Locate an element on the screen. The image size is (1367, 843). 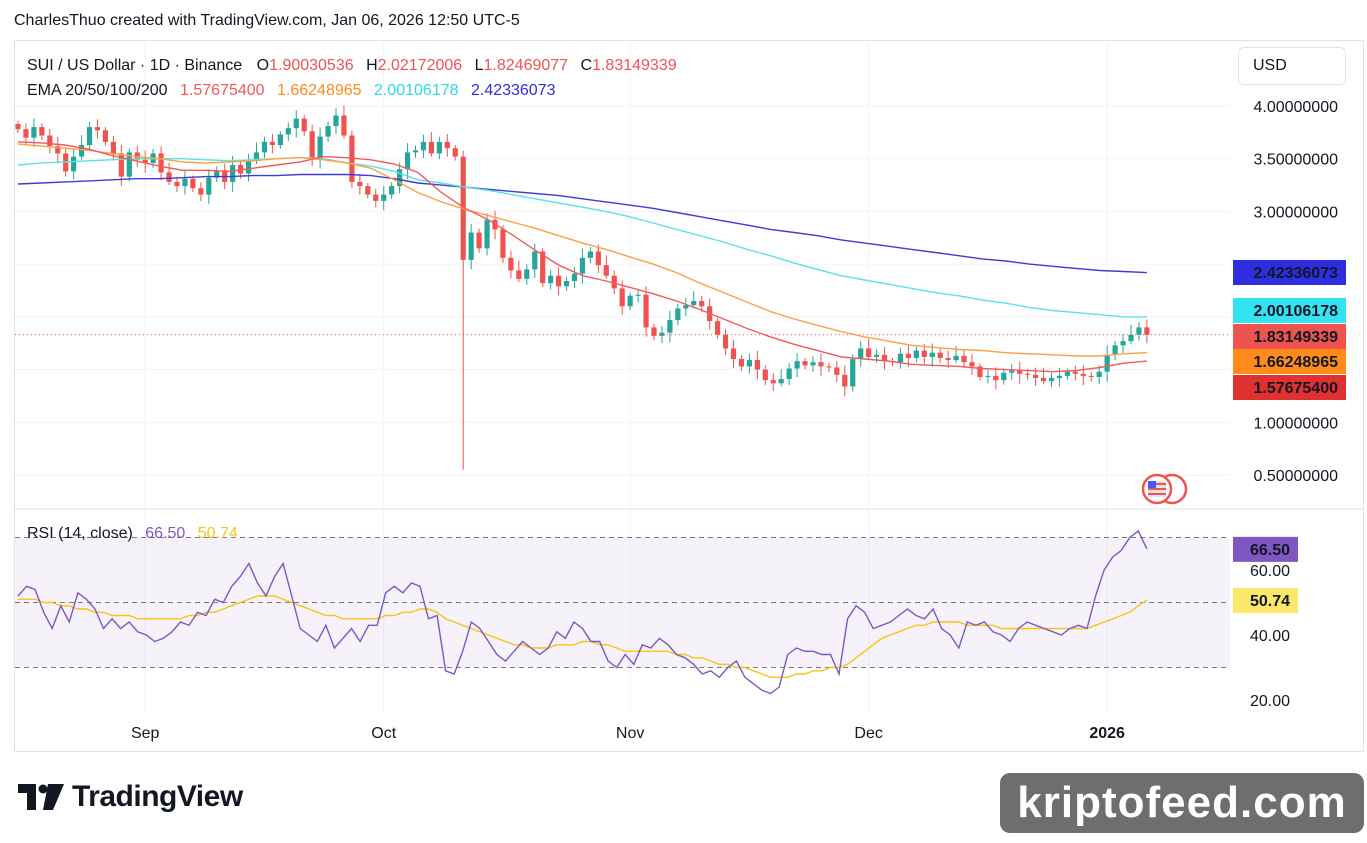
rsi-tick-label: 20.00 is located at coordinates (1270, 701).